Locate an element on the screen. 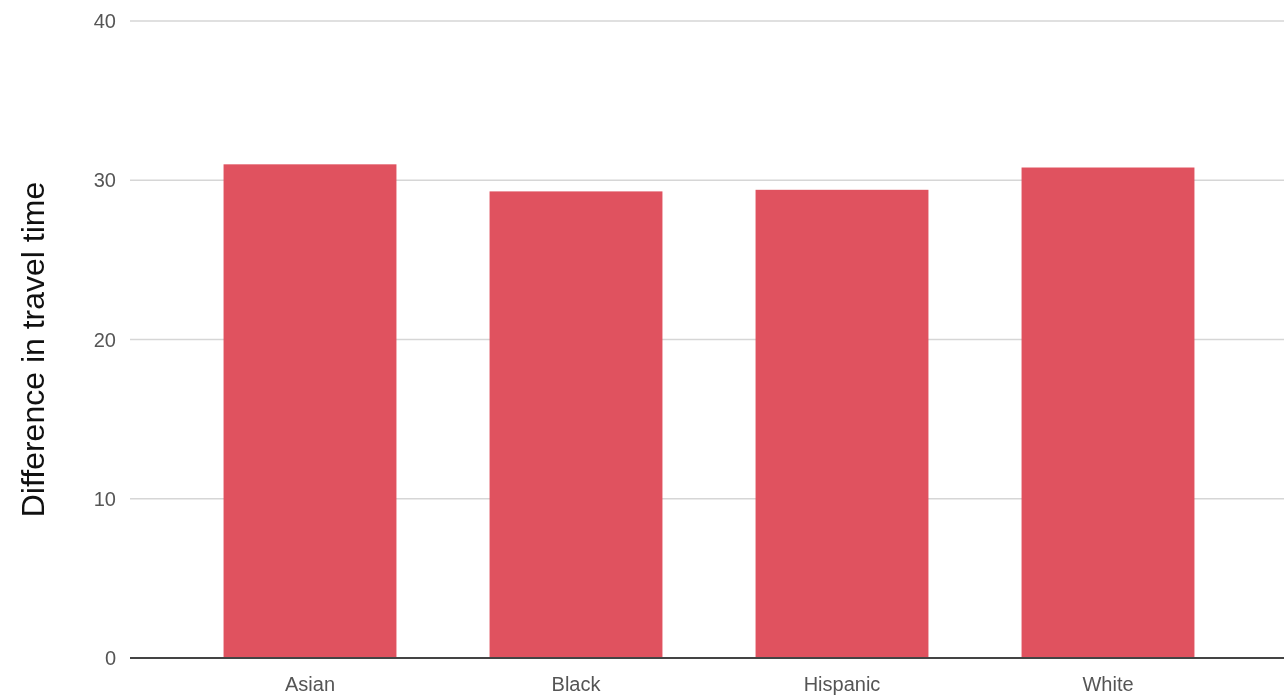 This screenshot has width=1284, height=696. x-tick-label: Asian is located at coordinates (310, 684).